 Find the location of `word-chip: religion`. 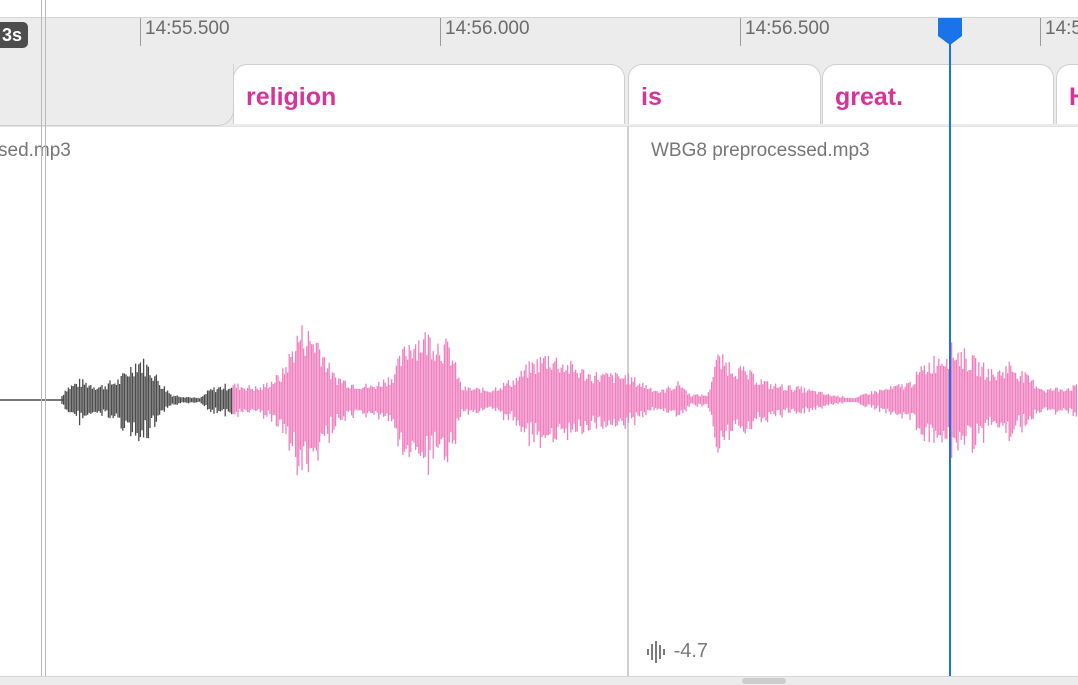

word-chip: religion is located at coordinates (429, 94).